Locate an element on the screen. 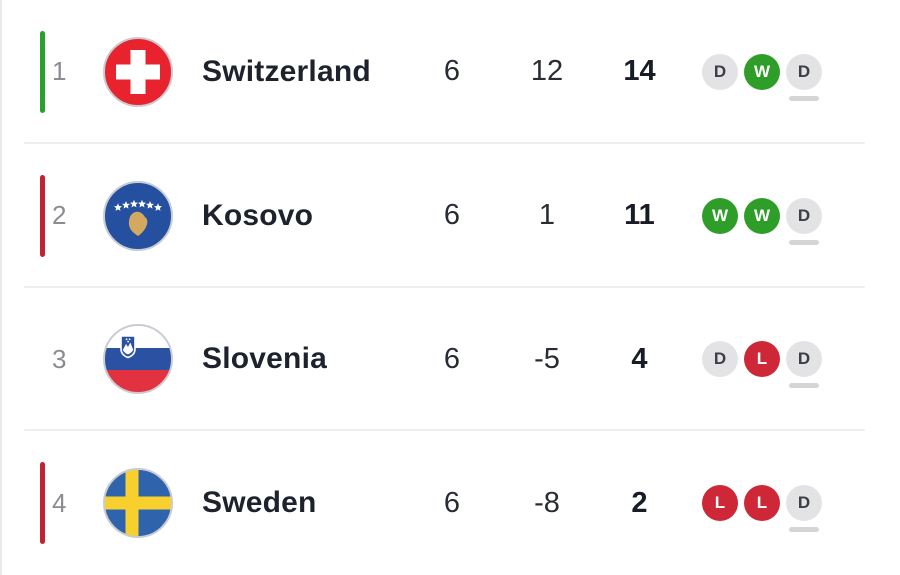 The image size is (900, 575). position-cell: 2 is located at coordinates (43, 215).